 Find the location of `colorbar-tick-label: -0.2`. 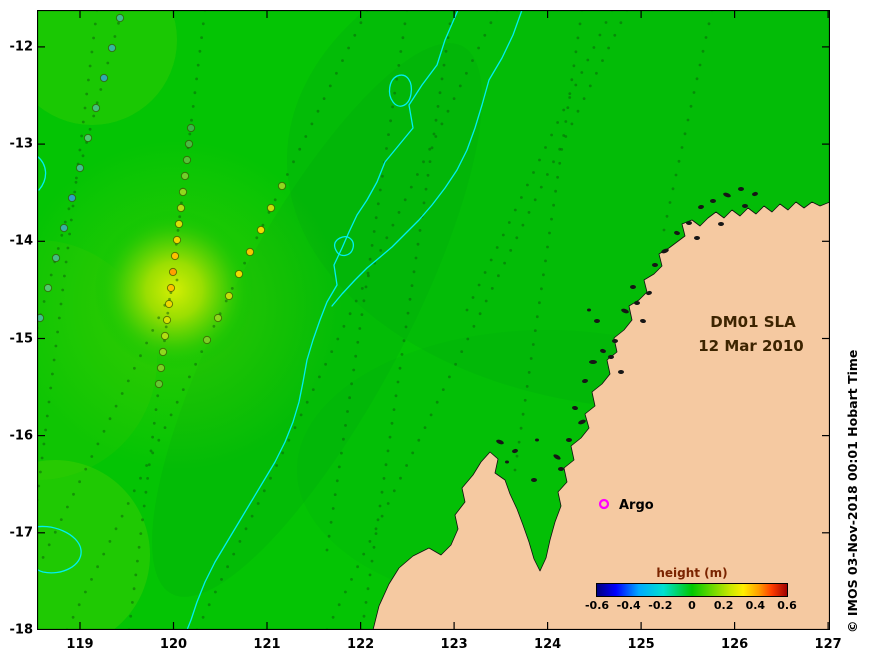

colorbar-tick-label: -0.2 is located at coordinates (660, 605).